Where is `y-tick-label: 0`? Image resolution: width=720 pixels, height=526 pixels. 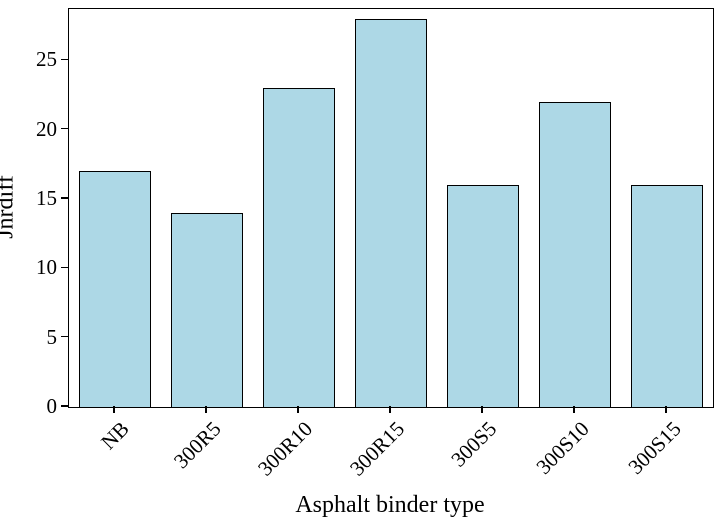
y-tick-label: 0 is located at coordinates (52, 406).